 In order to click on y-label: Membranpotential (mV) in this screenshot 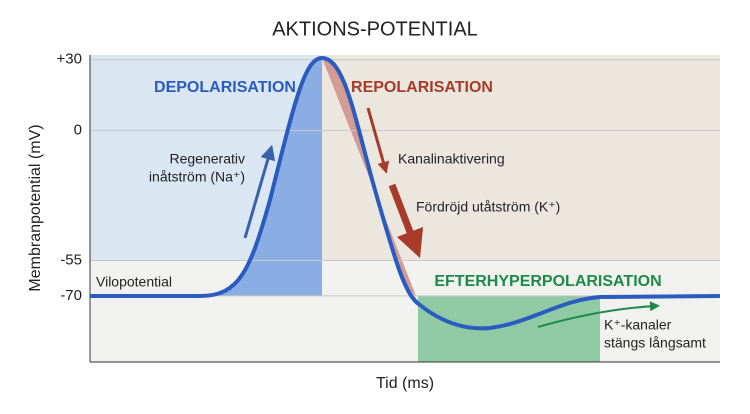, I will do `click(35, 207)`.